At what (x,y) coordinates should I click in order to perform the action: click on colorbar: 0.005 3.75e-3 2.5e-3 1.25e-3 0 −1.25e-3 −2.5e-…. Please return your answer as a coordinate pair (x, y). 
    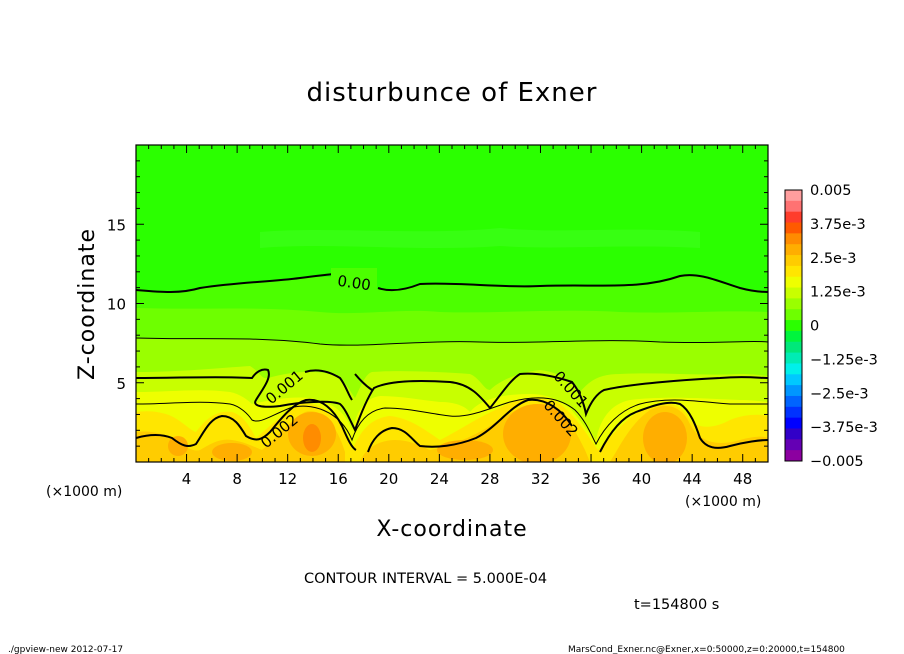
    Looking at the image, I should click on (831, 326).